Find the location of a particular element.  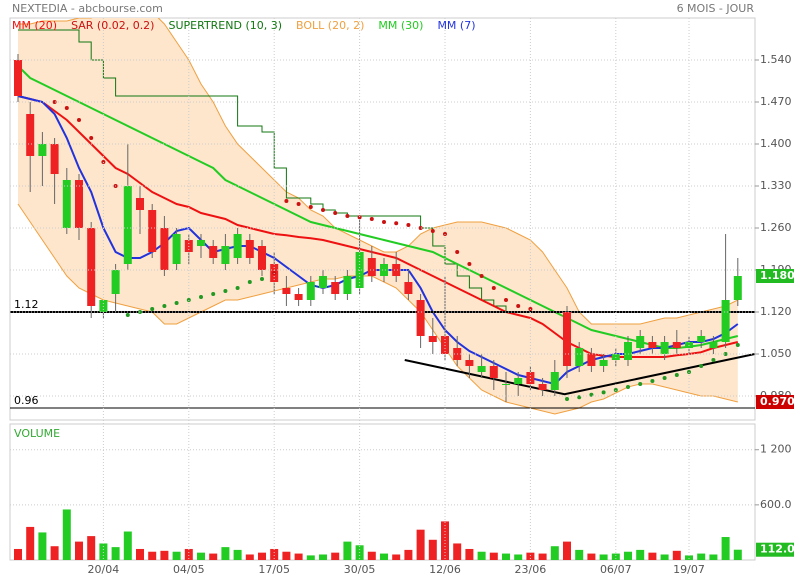

y-tick-label: 1.470 is located at coordinates (776, 101).